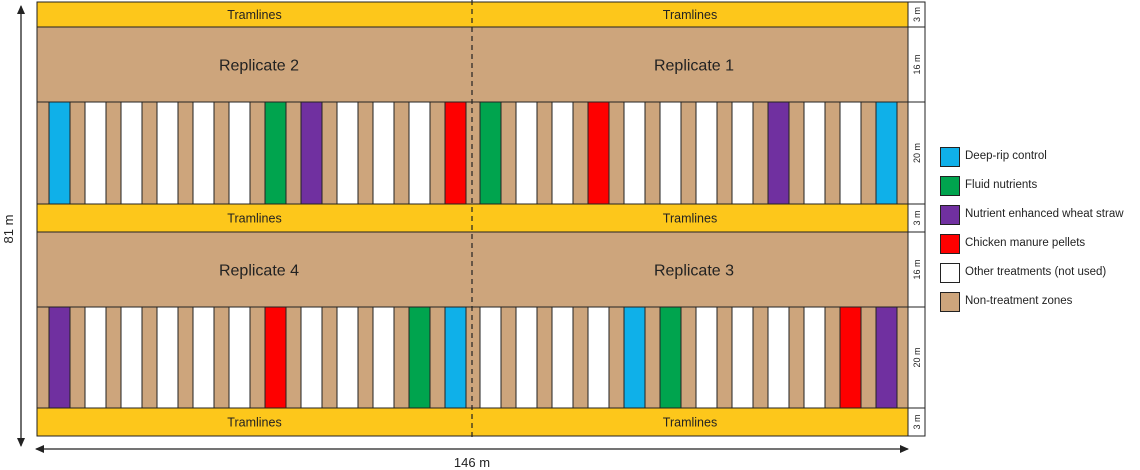  Describe the element at coordinates (472, 462) in the screenshot. I see `width-label: 146 m` at that location.